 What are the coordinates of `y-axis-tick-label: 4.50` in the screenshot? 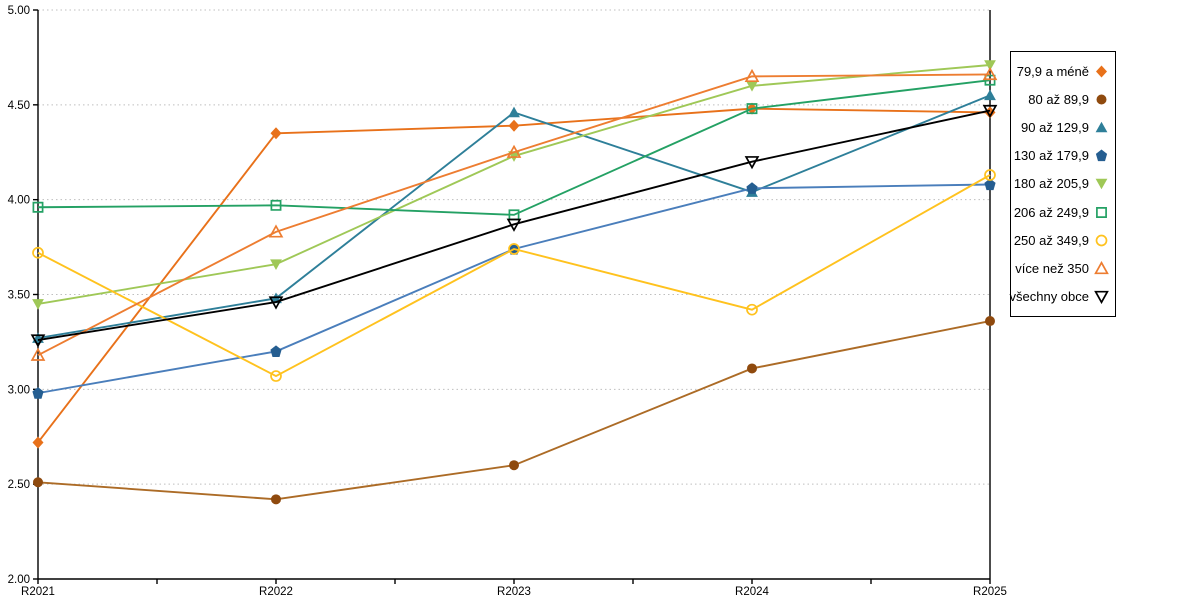 It's located at (19, 106).